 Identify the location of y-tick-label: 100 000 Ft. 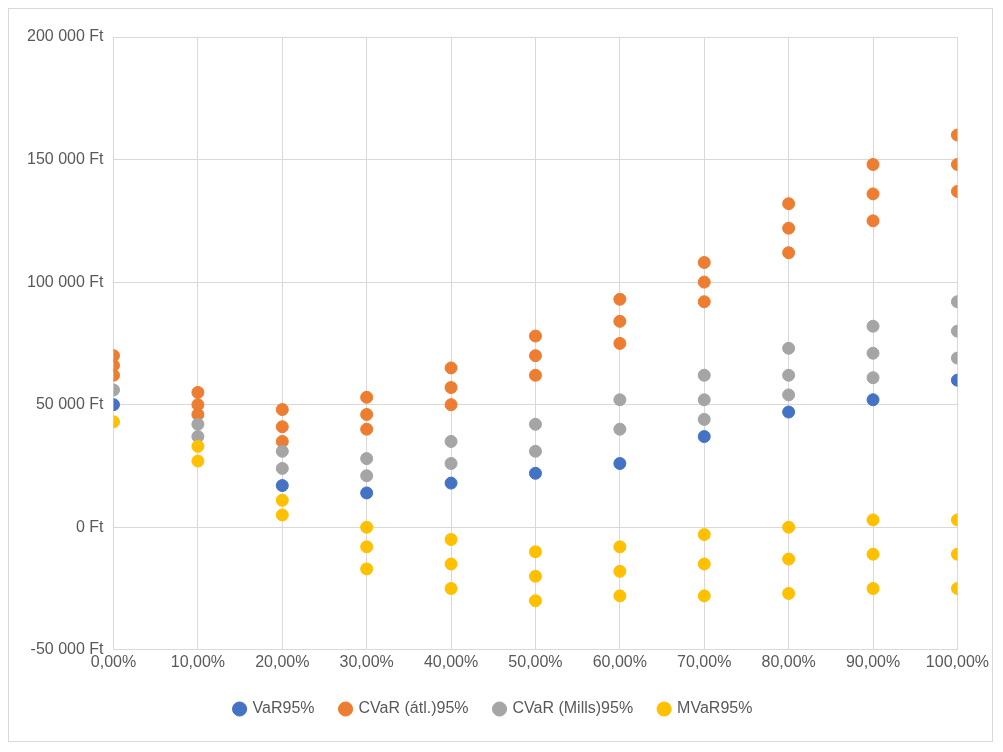
(66, 281).